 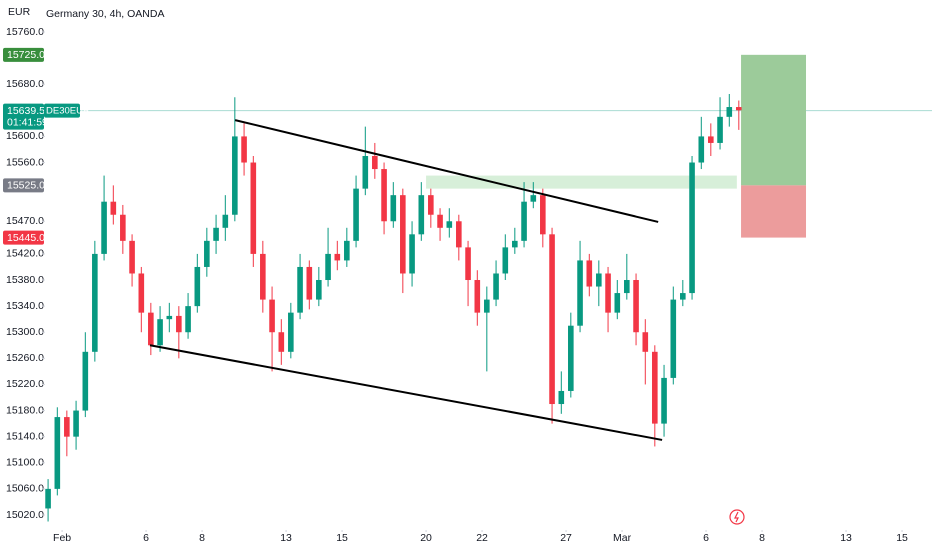 I want to click on x-tick-label: Mar, so click(x=622, y=538).